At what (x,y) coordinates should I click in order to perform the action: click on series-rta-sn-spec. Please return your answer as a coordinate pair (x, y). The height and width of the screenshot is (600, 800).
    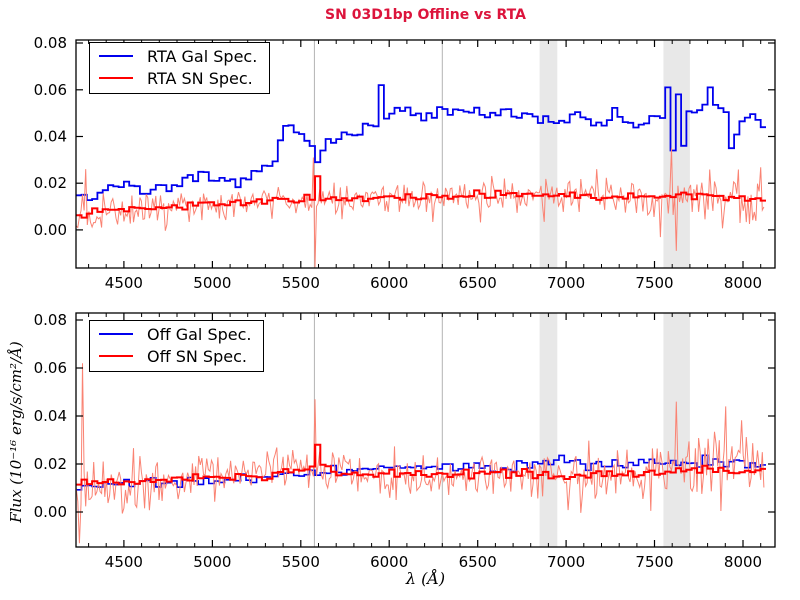
    Looking at the image, I should click on (421, 197).